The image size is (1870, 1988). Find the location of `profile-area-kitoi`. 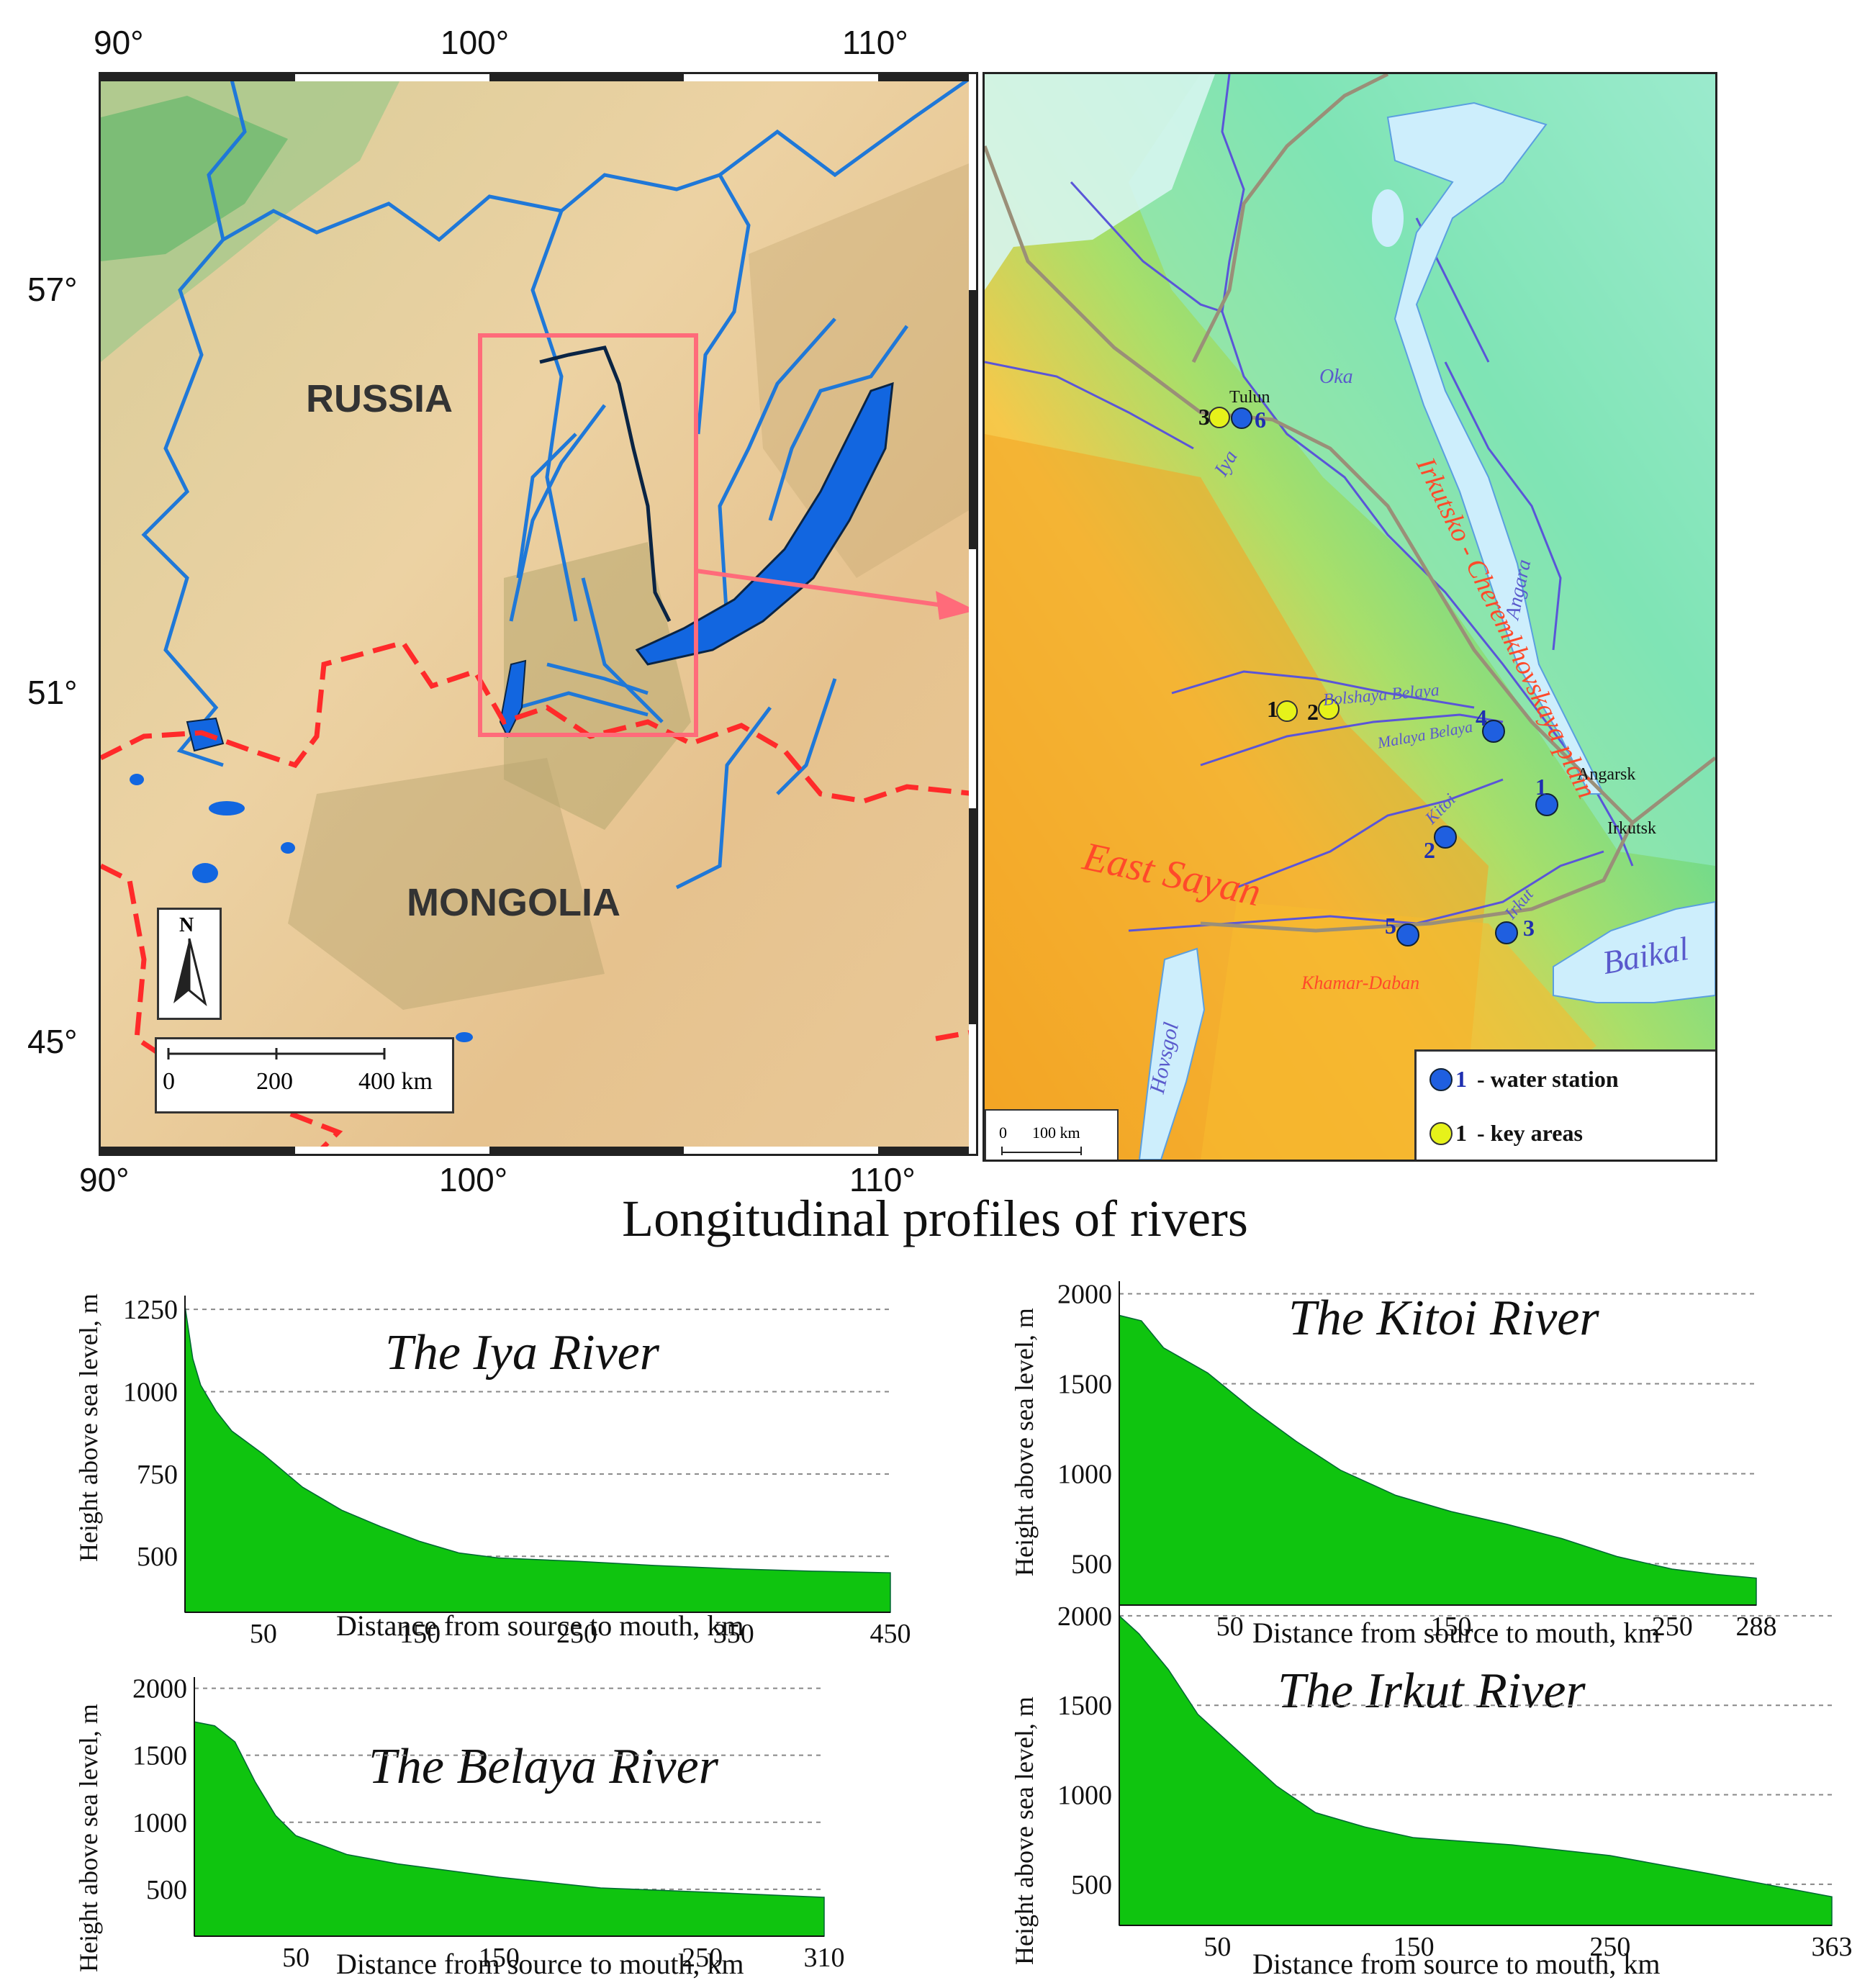

profile-area-kitoi is located at coordinates (1438, 1460).